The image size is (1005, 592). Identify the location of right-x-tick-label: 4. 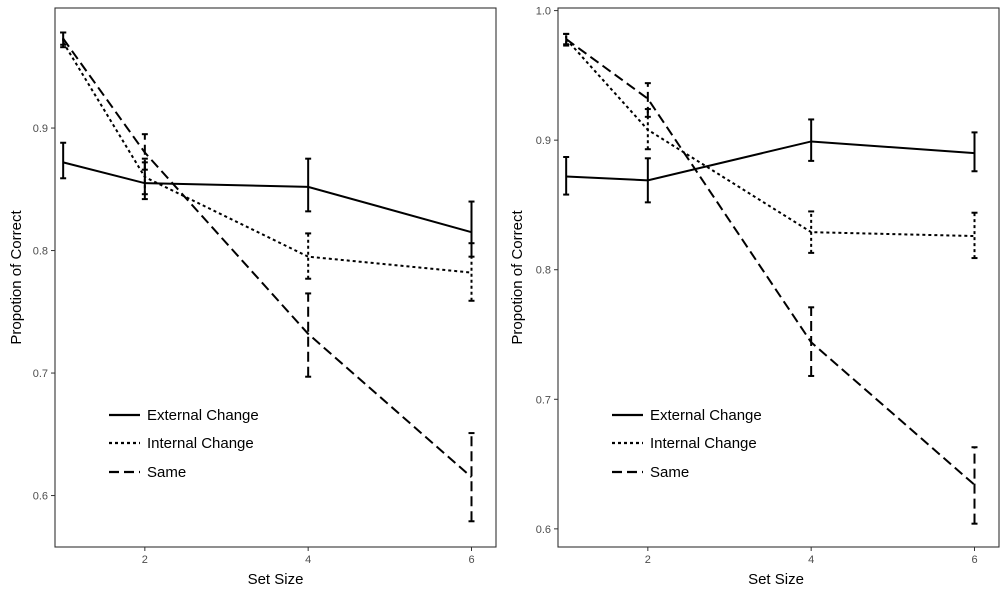
(811, 560).